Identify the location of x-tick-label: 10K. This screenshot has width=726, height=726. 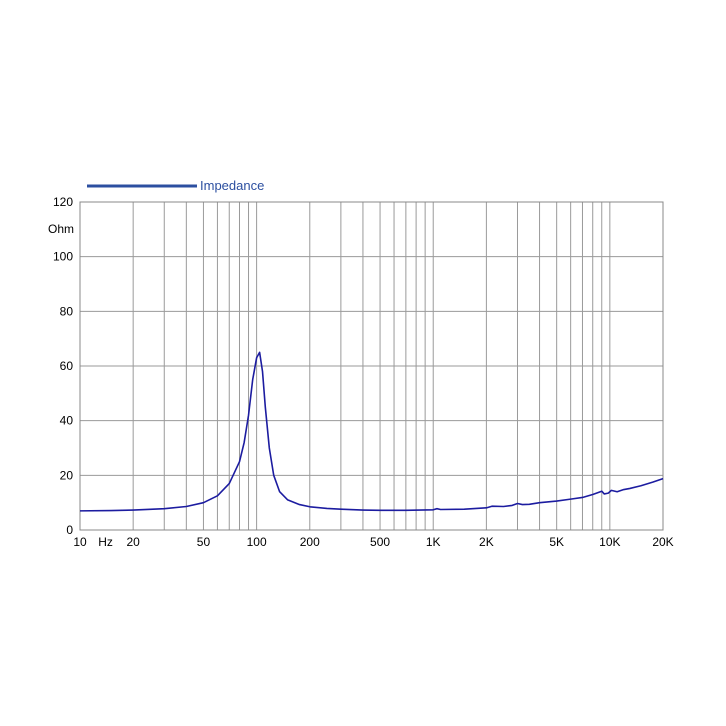
(609, 542).